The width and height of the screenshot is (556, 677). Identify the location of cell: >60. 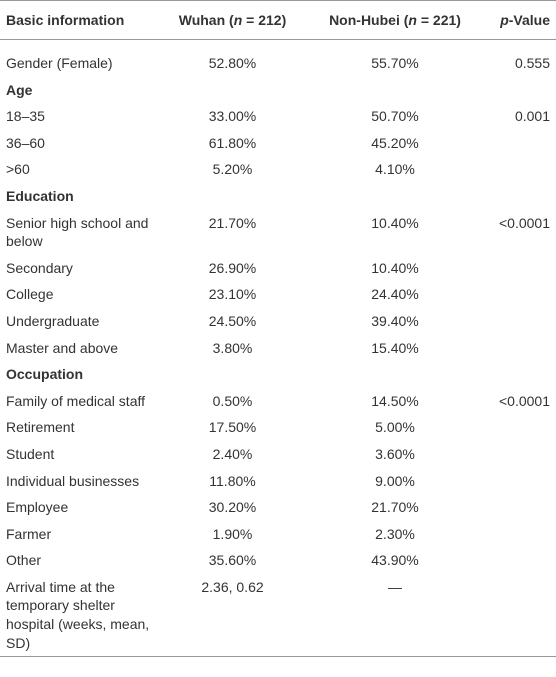
(18, 169).